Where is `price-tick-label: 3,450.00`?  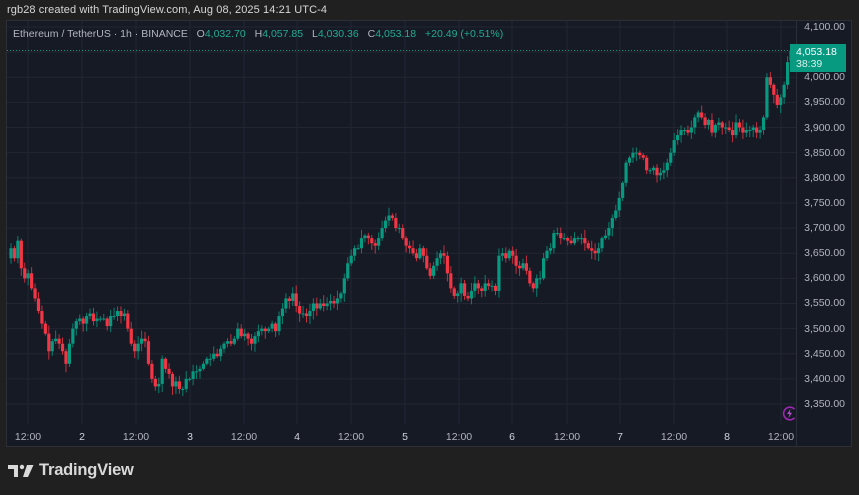 price-tick-label: 3,450.00 is located at coordinates (824, 353).